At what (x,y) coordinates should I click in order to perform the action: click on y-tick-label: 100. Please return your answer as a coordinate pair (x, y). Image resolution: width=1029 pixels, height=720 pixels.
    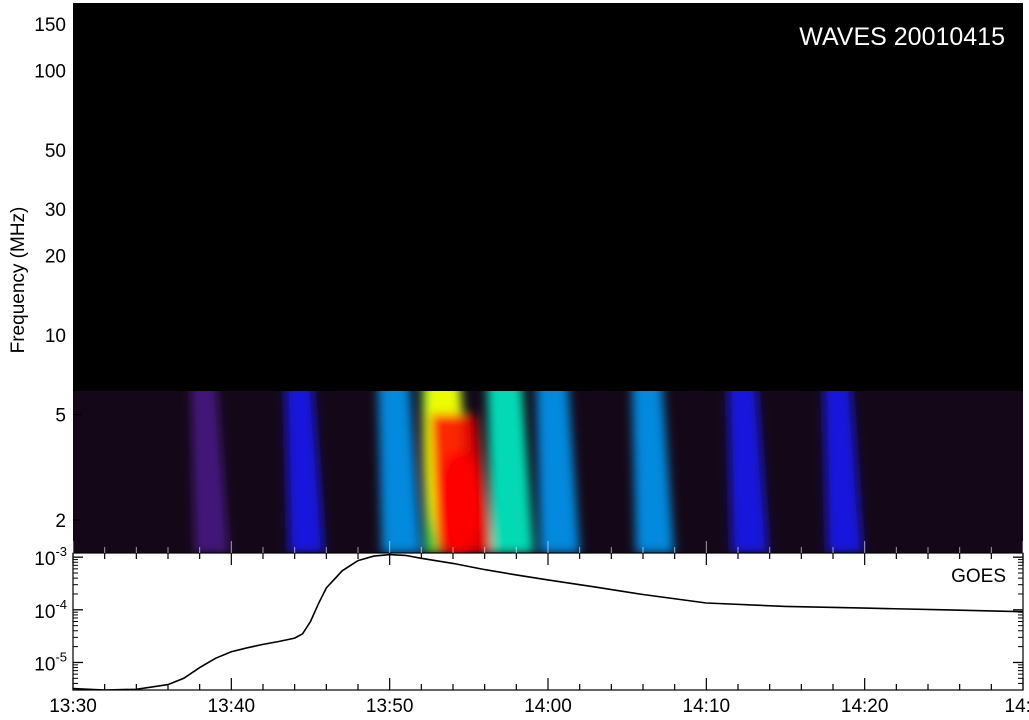
    Looking at the image, I should click on (50, 72).